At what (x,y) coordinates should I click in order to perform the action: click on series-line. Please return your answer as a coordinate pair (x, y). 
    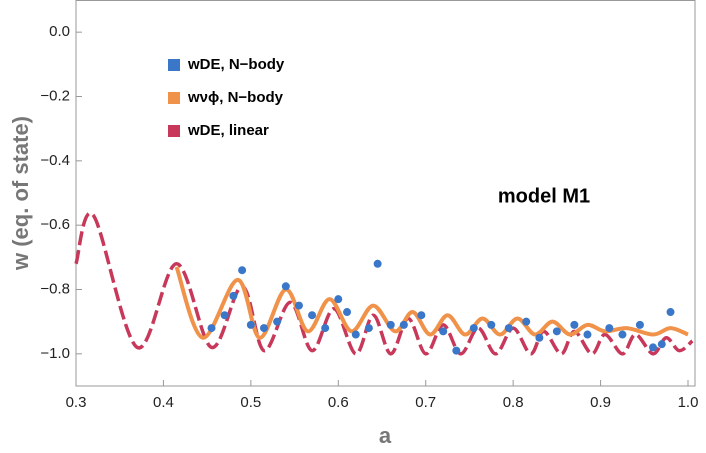
    Looking at the image, I should click on (431, 303).